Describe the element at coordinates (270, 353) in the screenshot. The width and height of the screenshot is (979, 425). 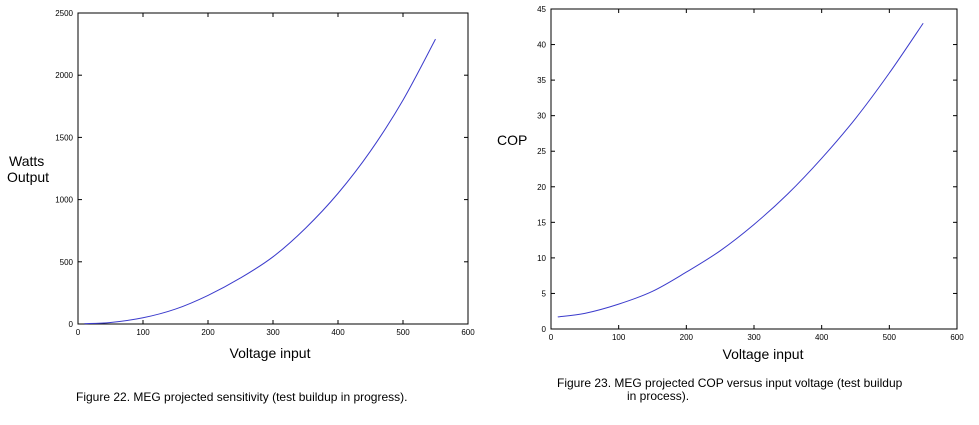
I see `x-axis-label-sensitivity: Voltage input` at that location.